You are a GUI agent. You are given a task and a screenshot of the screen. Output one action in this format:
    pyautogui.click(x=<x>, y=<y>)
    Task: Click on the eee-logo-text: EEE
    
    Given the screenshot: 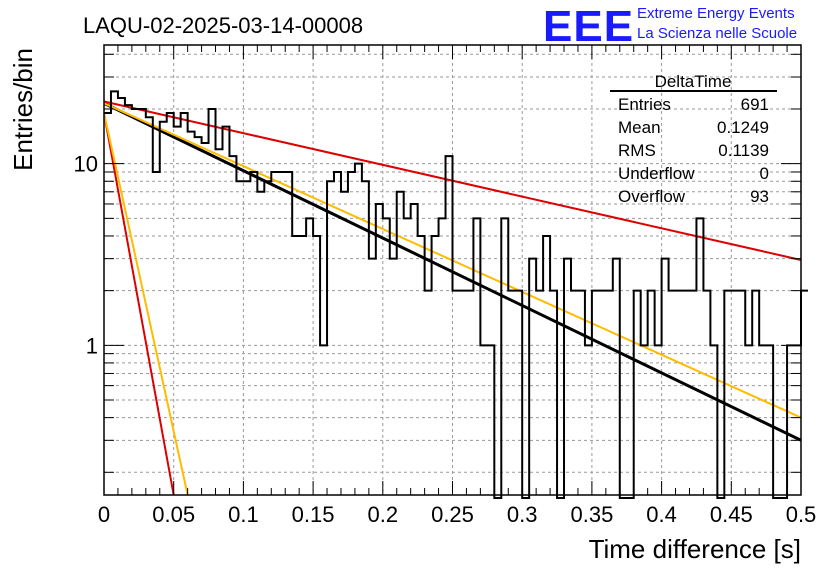 What is the action you would take?
    pyautogui.click(x=588, y=26)
    